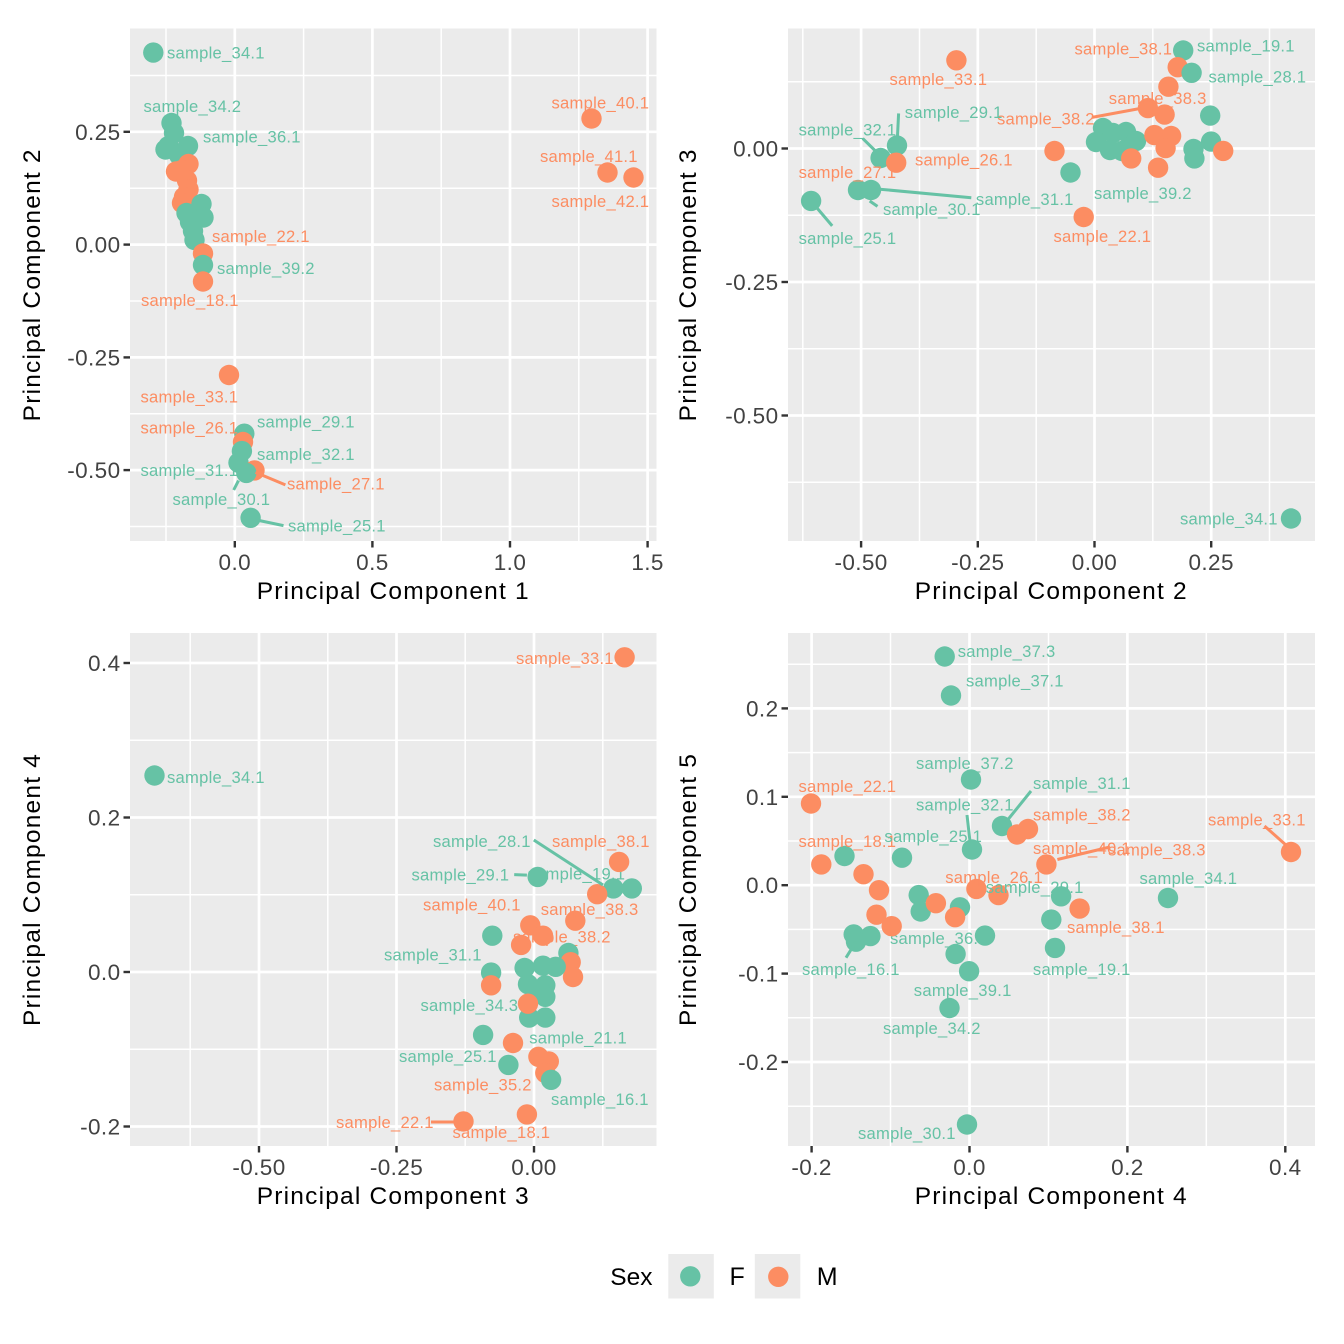 The image size is (1344, 1344). What do you see at coordinates (647, 562) in the screenshot?
I see `svg-text: 1.5` at bounding box center [647, 562].